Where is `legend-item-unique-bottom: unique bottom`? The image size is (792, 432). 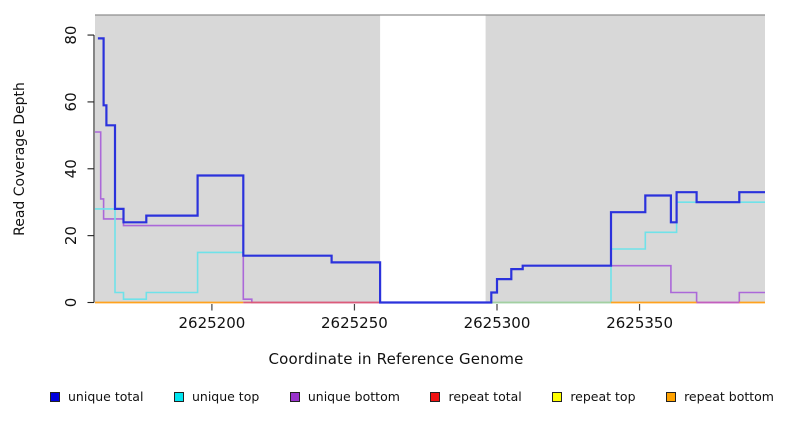 legend-item-unique-bottom: unique bottom is located at coordinates (344, 396).